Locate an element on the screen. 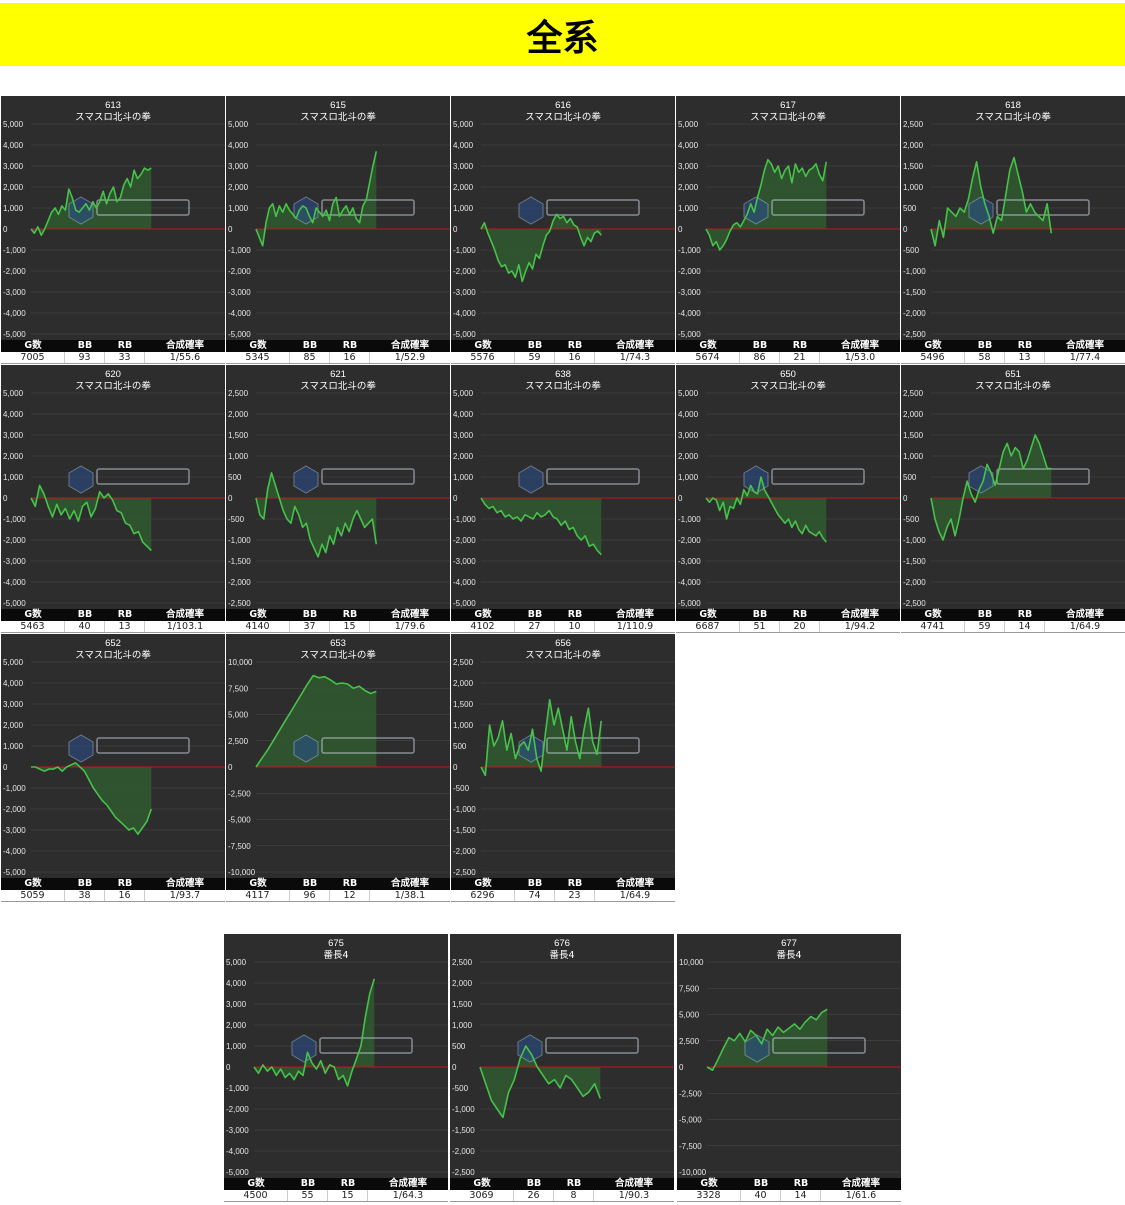 Image resolution: width=1125 pixels, height=1205 pixels. logo-wordmark is located at coordinates (1043, 207).